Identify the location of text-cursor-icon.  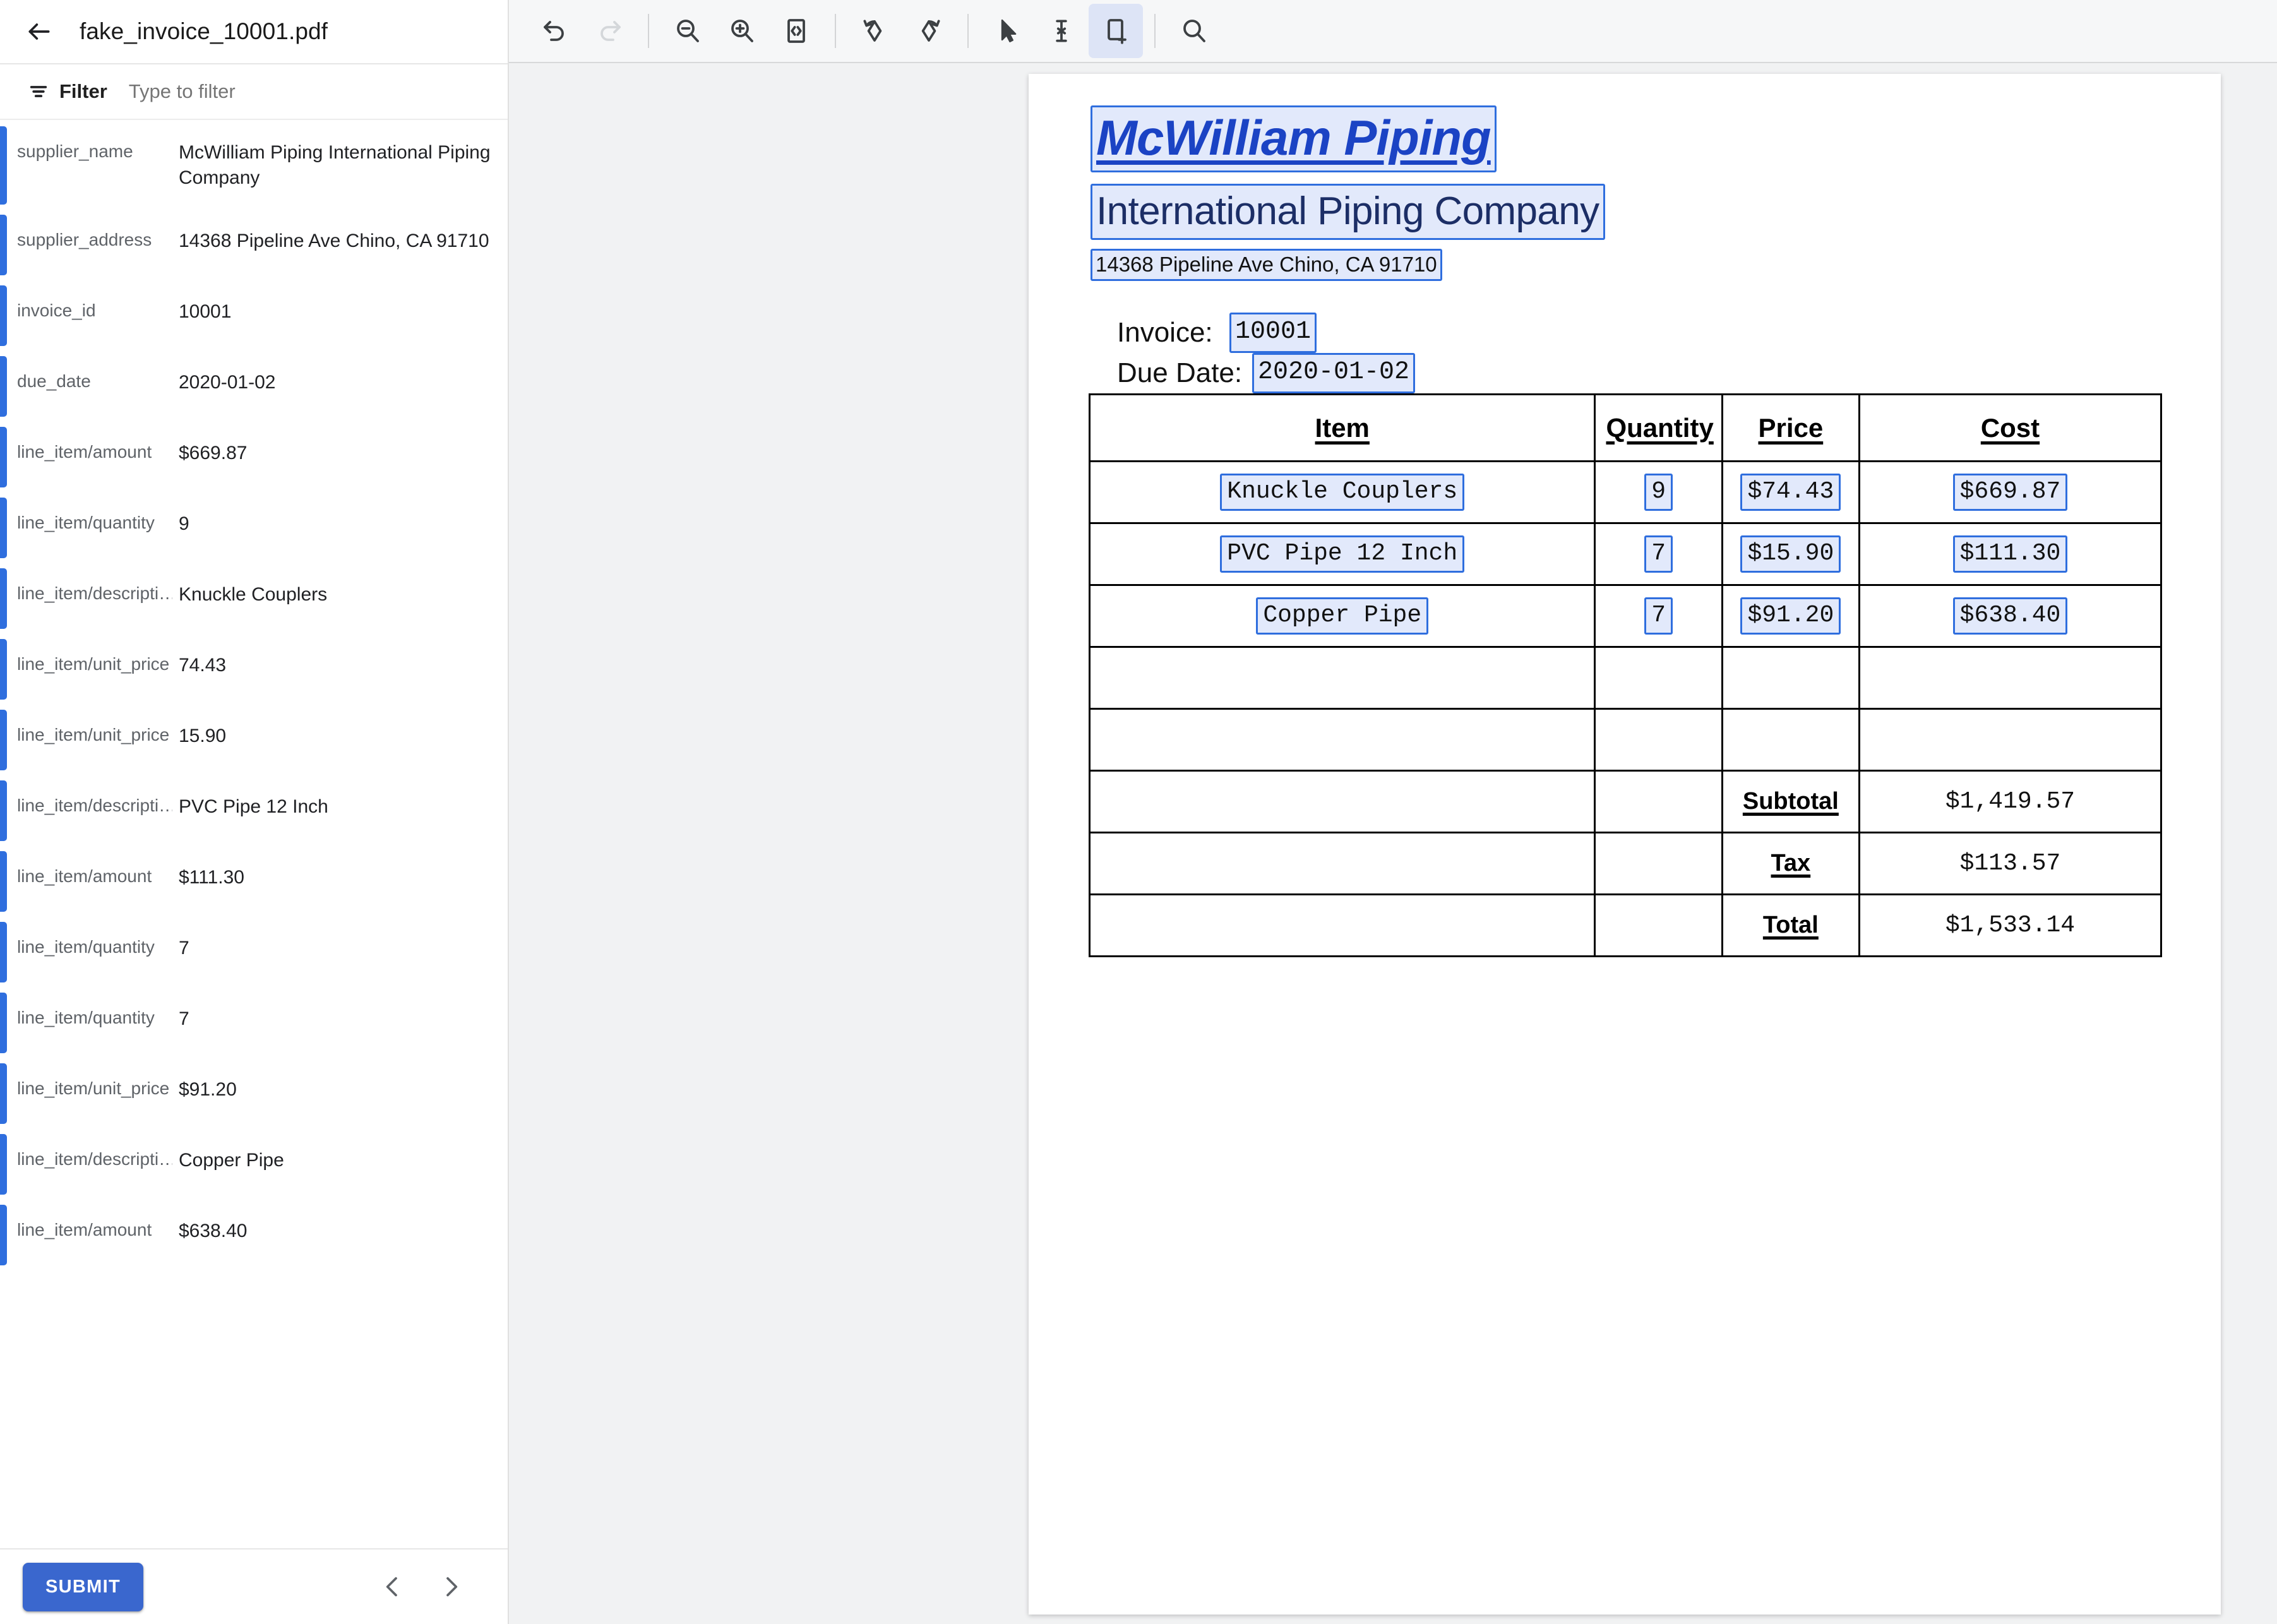
(1062, 31).